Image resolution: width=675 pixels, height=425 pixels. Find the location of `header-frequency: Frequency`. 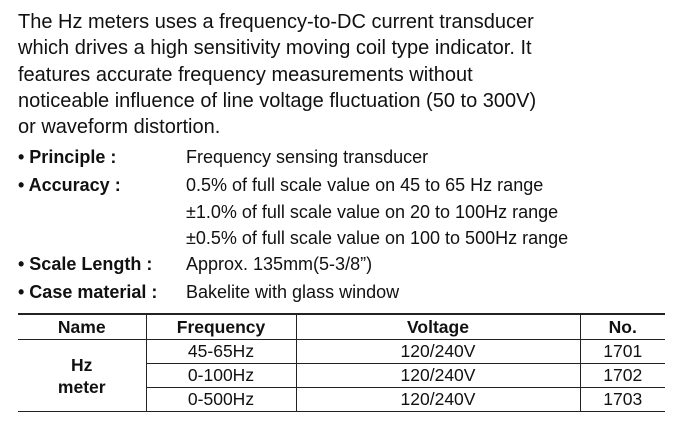

header-frequency: Frequency is located at coordinates (220, 326).